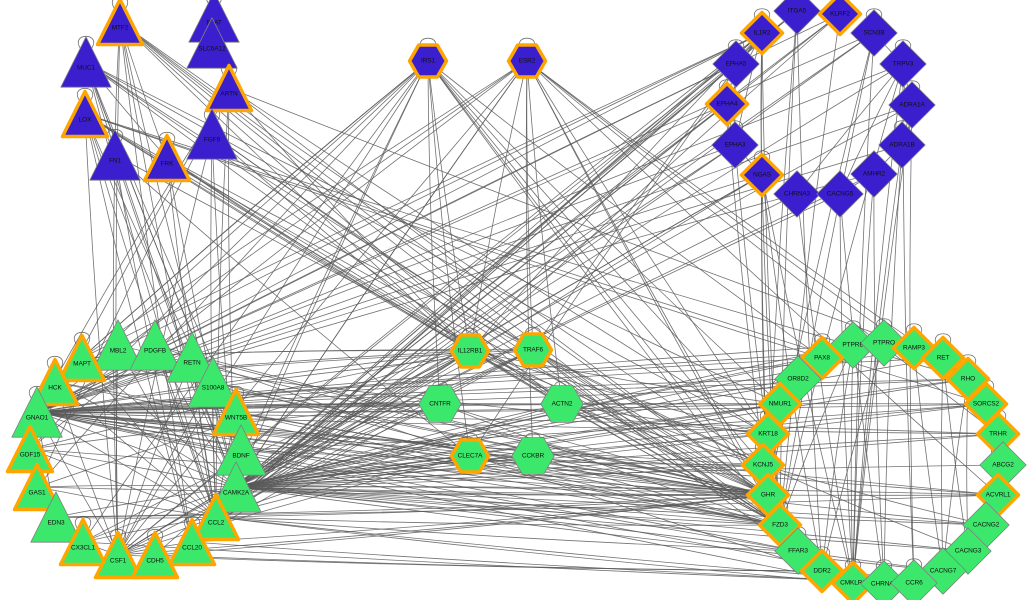  What do you see at coordinates (440, 404) in the screenshot?
I see `graph-node-cntfr: CNTFR` at bounding box center [440, 404].